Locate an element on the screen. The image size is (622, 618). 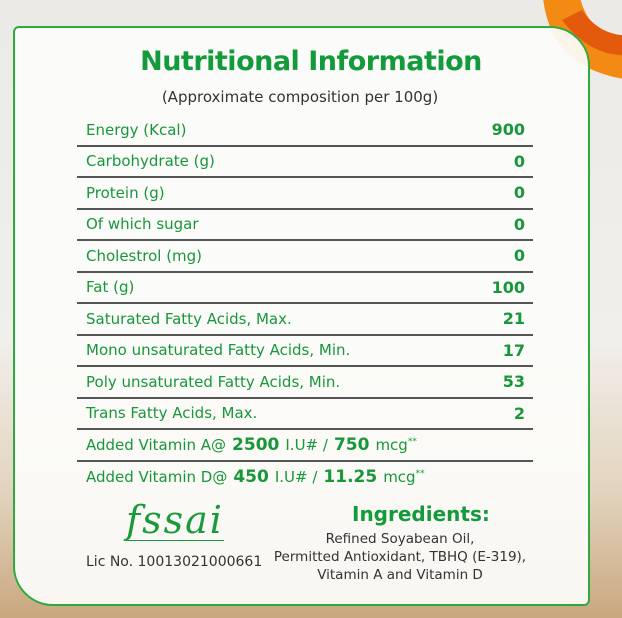
vitamin-row: Added Vitamin A@ 2500 I.U# / 750 mcg** is located at coordinates (305, 446).